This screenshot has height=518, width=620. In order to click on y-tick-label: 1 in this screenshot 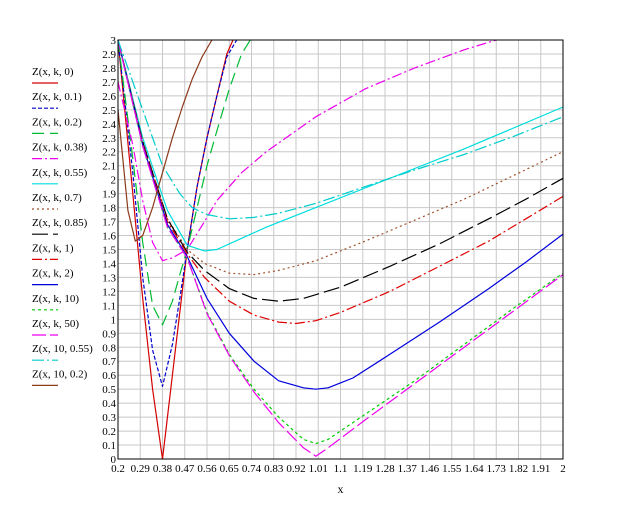, I will do `click(114, 320)`.